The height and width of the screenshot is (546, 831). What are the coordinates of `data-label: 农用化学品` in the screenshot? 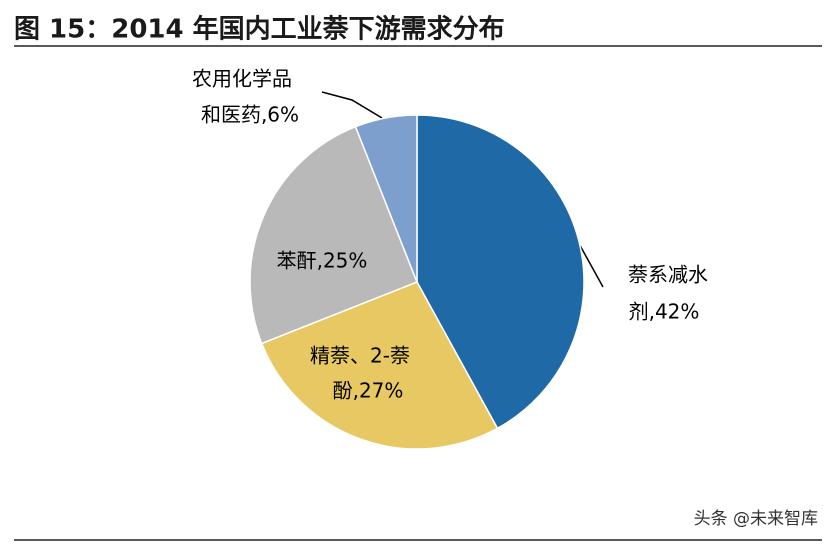 It's located at (242, 79).